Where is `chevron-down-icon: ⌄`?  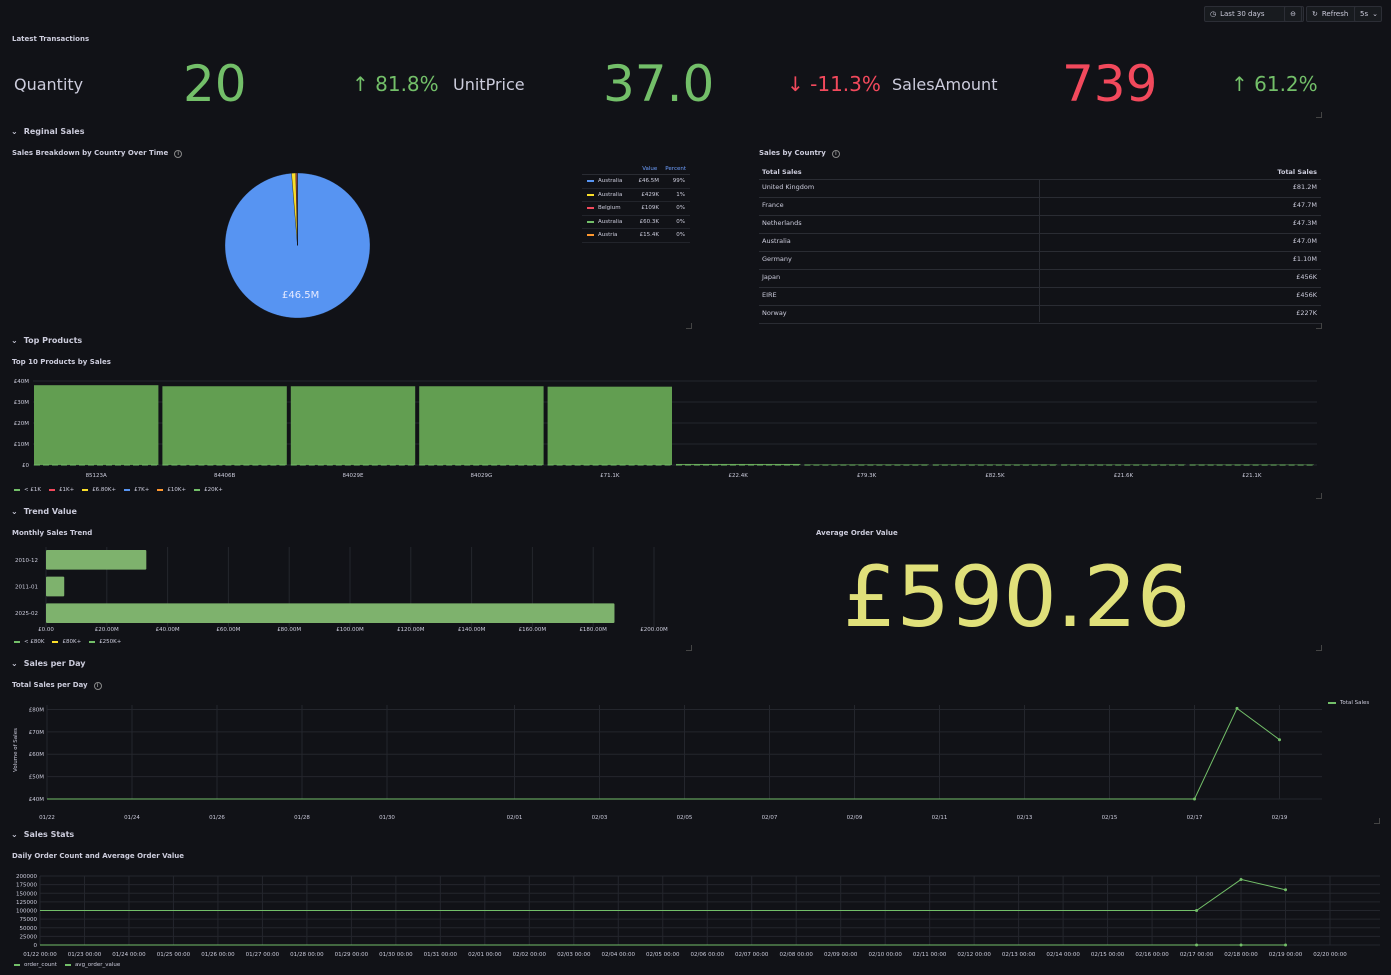
chevron-down-icon: ⌄ is located at coordinates (14, 834).